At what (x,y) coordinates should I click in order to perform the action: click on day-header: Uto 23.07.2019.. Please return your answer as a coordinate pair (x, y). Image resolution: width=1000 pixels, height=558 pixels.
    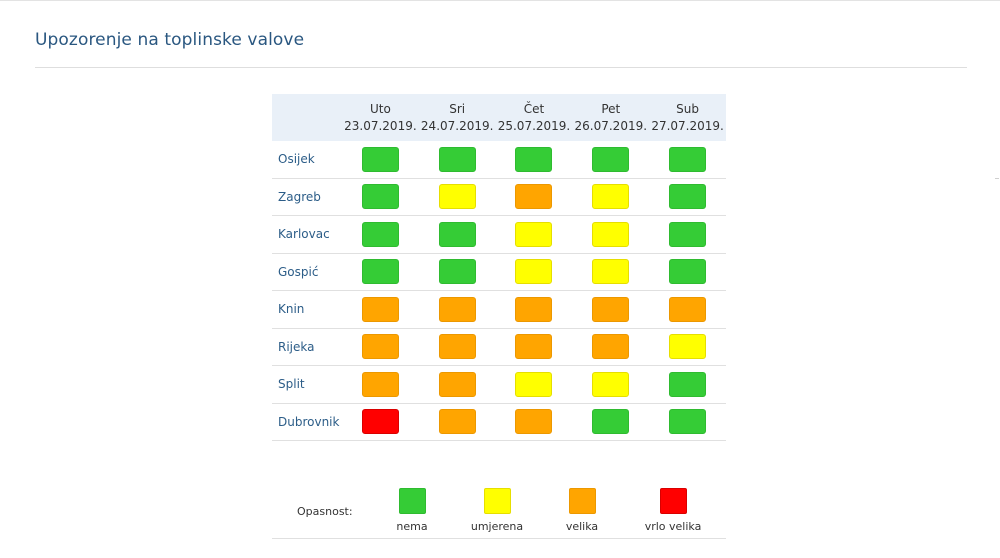
    Looking at the image, I should click on (380, 117).